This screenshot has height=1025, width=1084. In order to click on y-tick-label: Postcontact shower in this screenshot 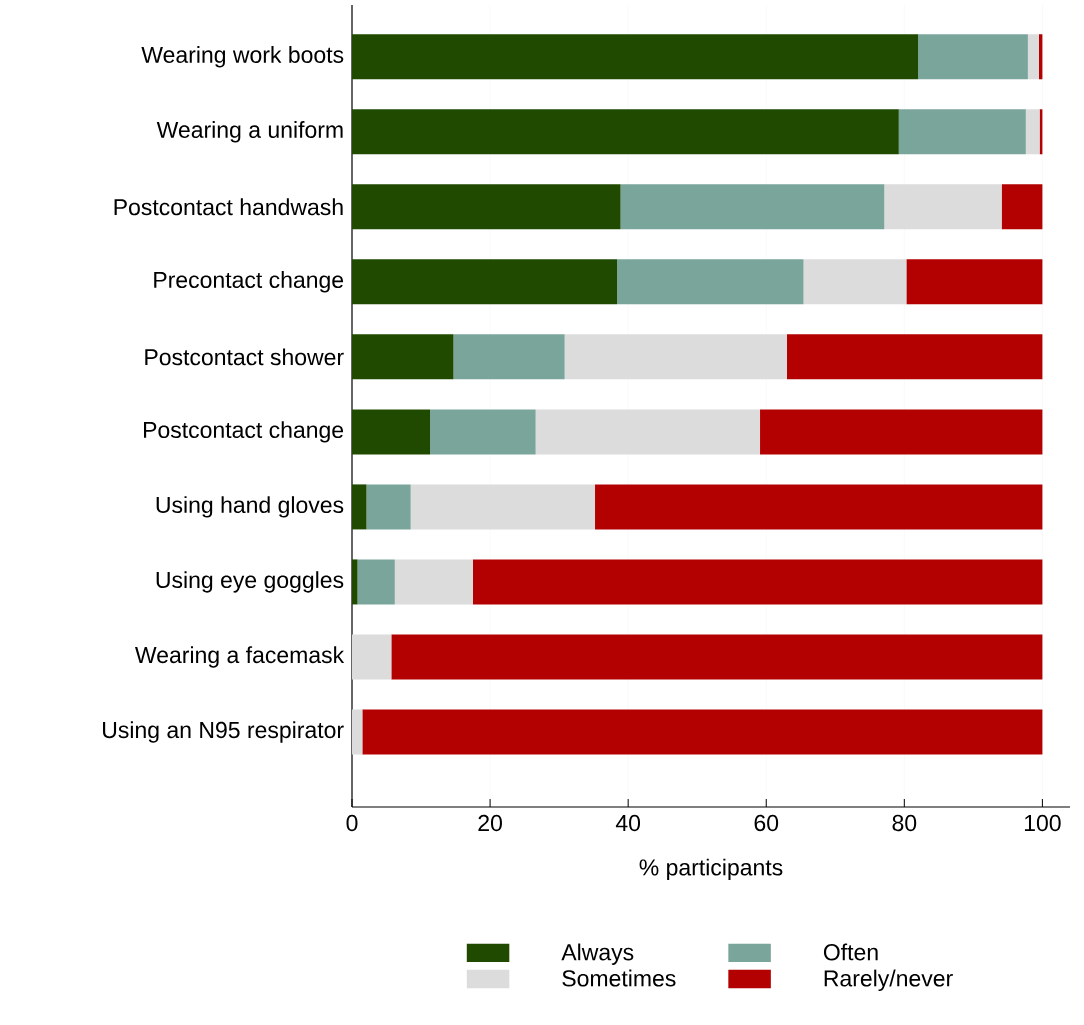, I will do `click(244, 357)`.